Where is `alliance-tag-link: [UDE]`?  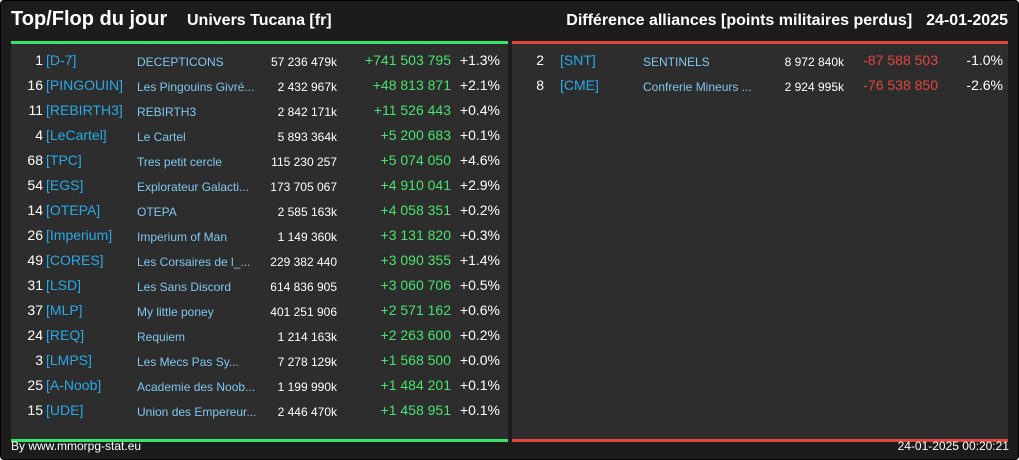 alliance-tag-link: [UDE] is located at coordinates (65, 410).